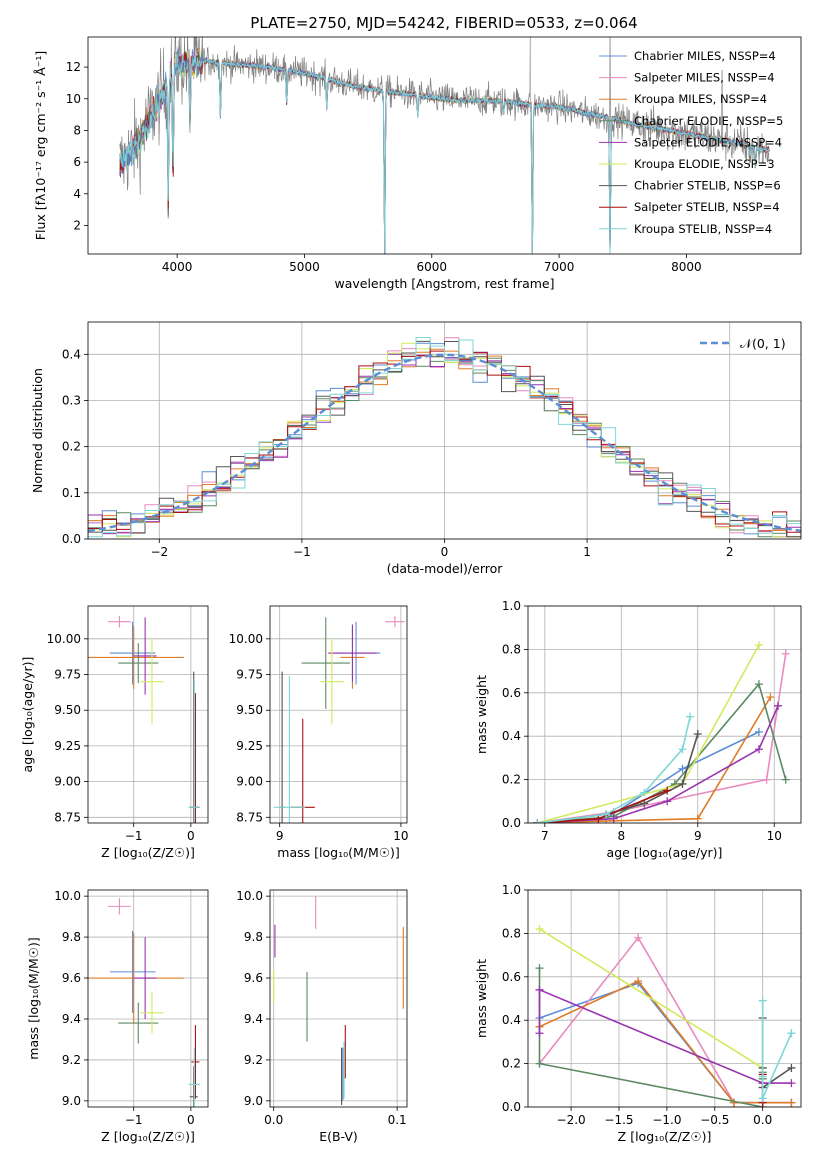 The image size is (819, 1170). I want to click on x-tick-label: −1.5, so click(618, 1120).